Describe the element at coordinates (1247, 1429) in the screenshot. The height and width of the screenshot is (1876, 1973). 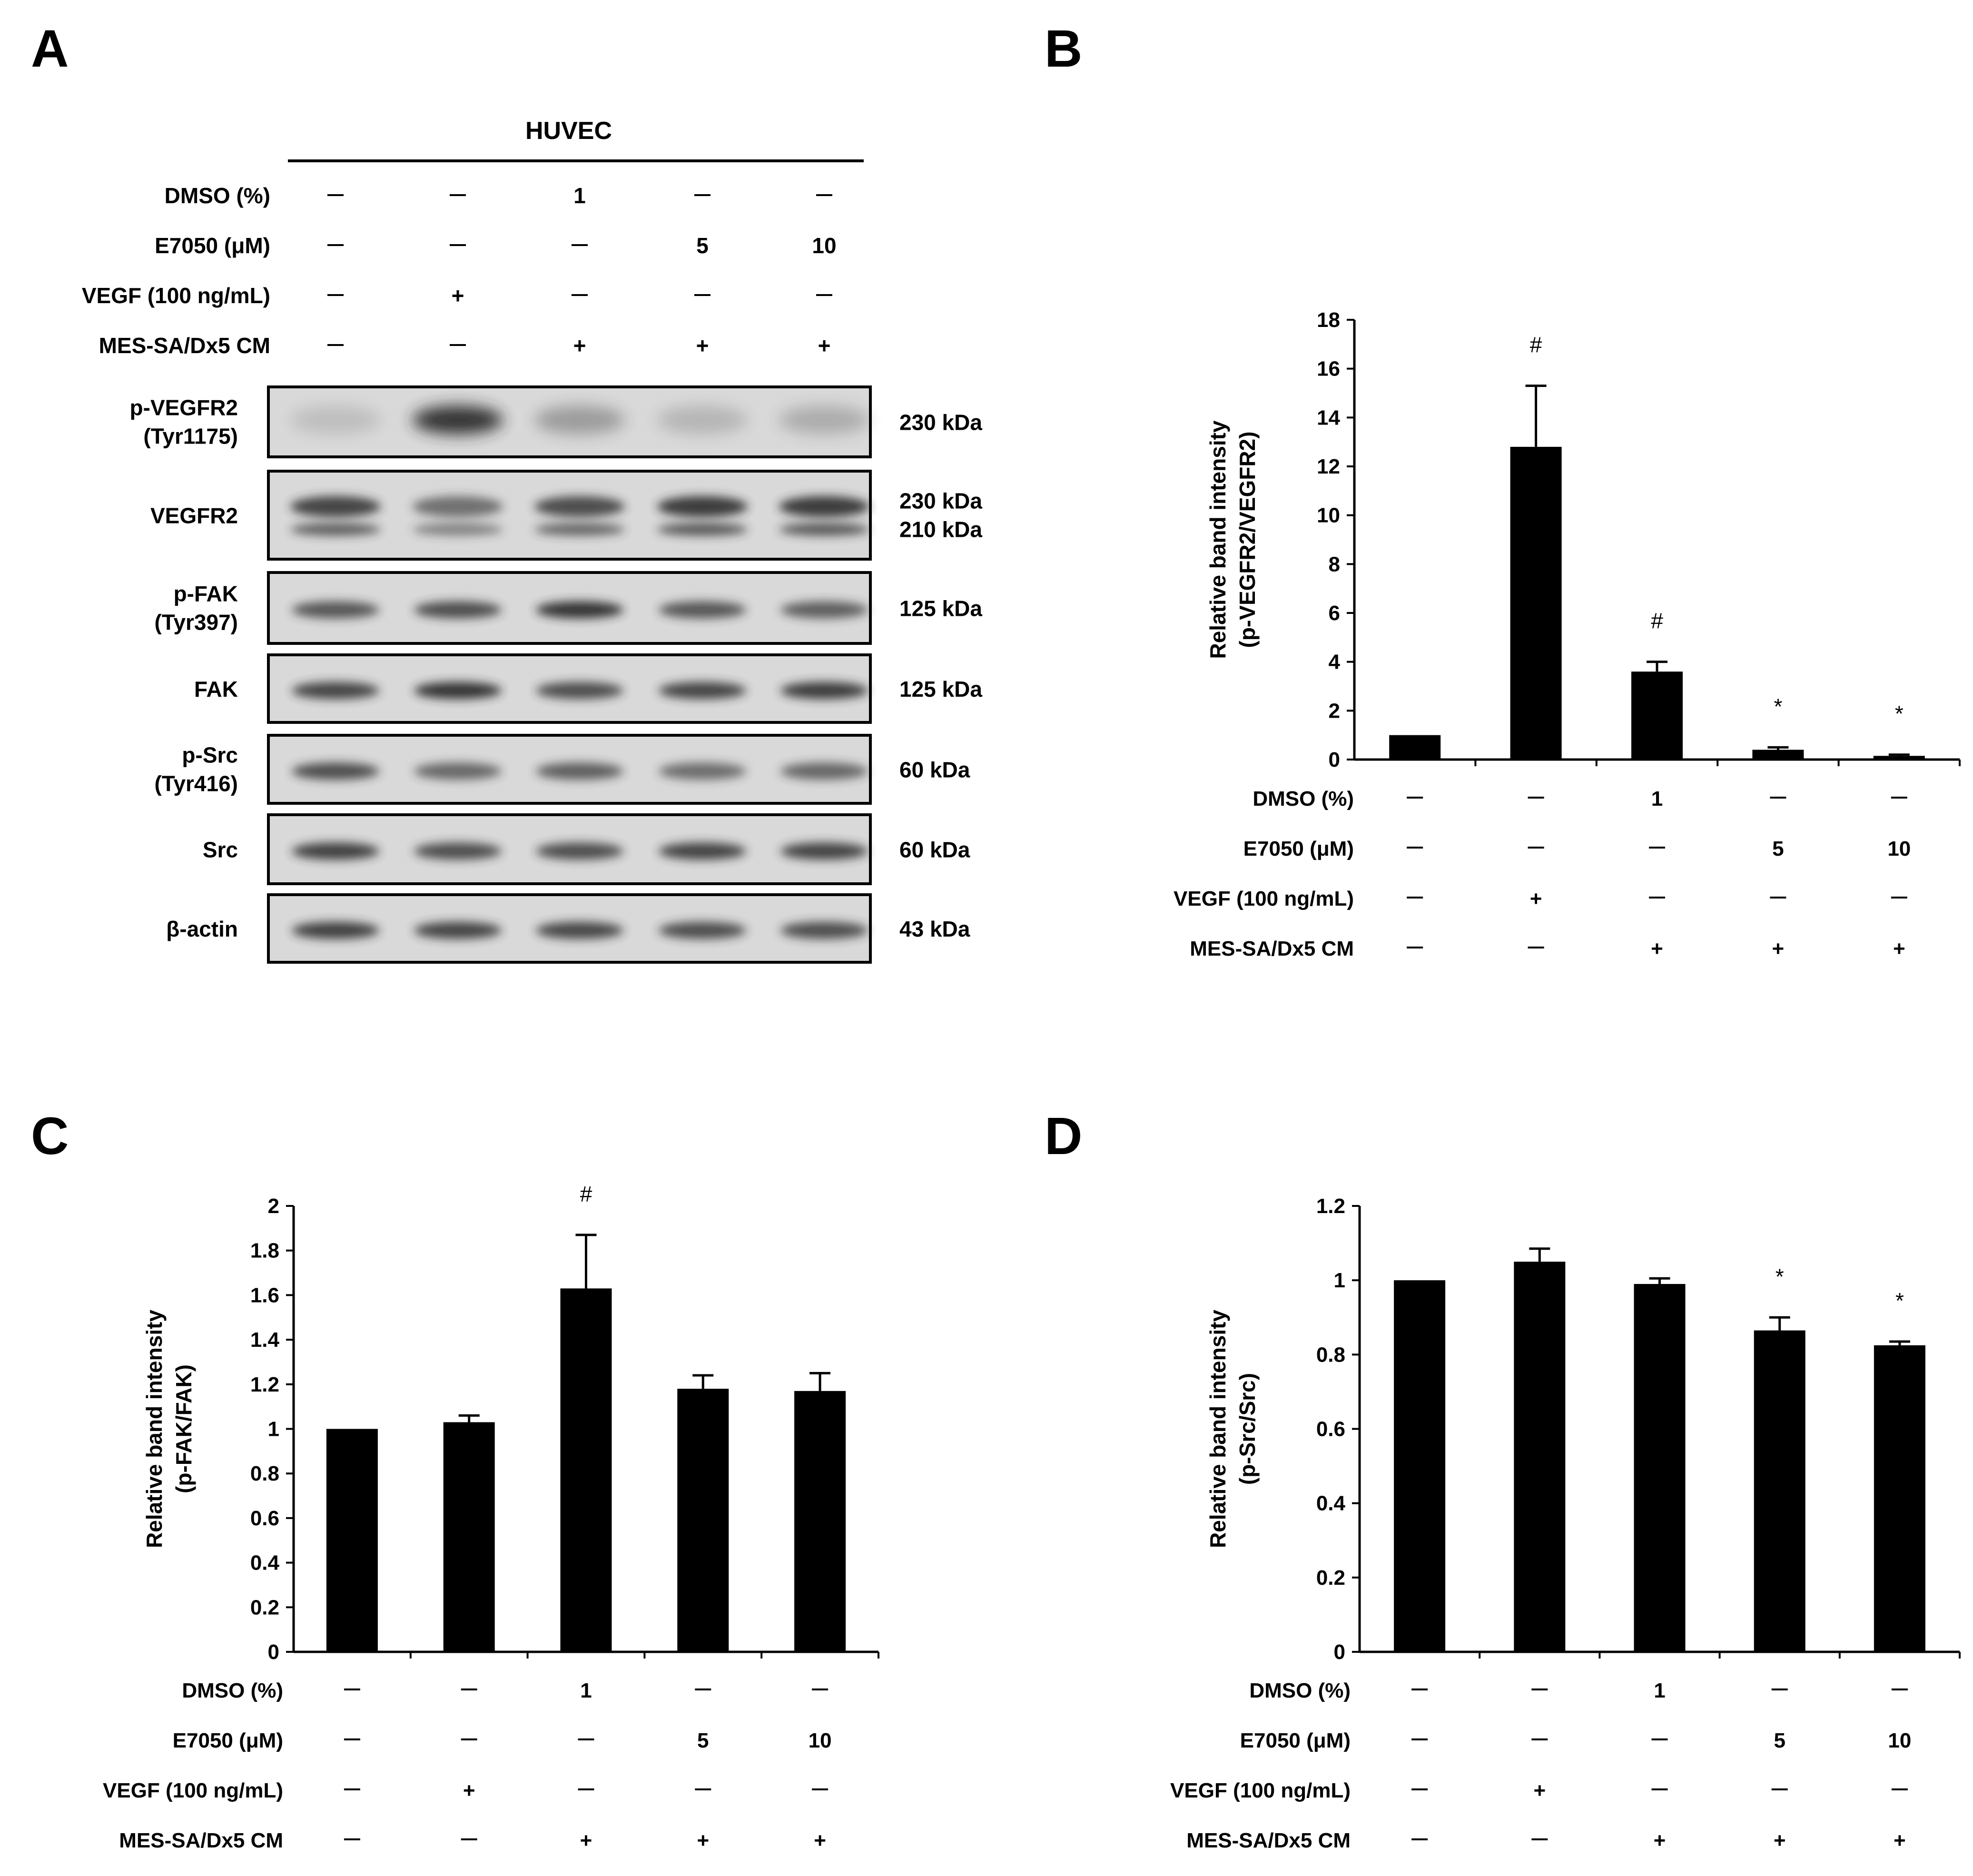
I see `y-axis-label: (p-Src/Src)` at that location.